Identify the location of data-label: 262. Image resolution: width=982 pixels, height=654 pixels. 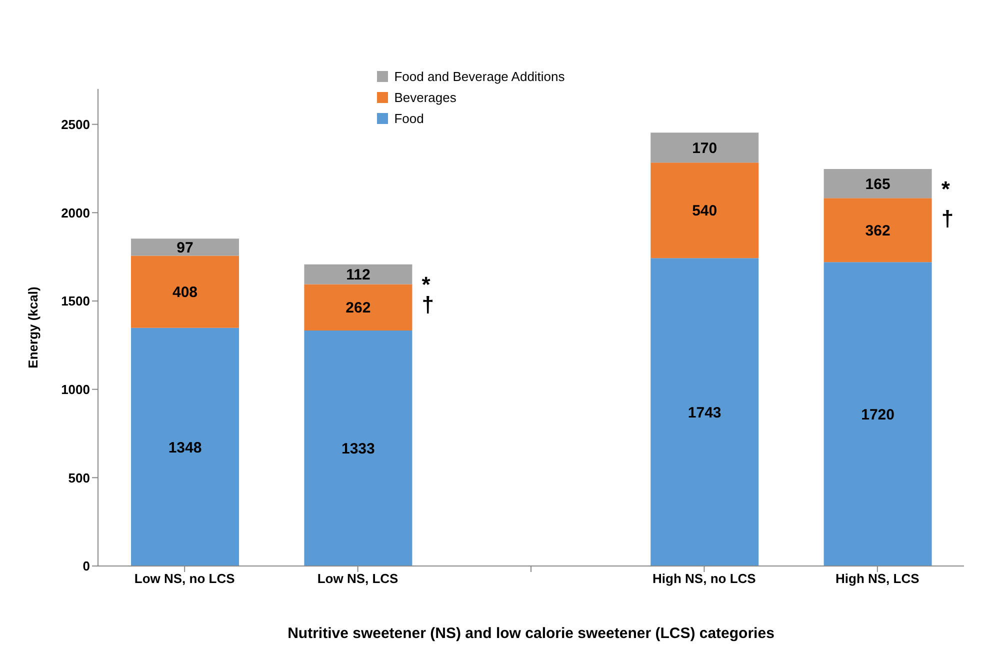
(358, 308).